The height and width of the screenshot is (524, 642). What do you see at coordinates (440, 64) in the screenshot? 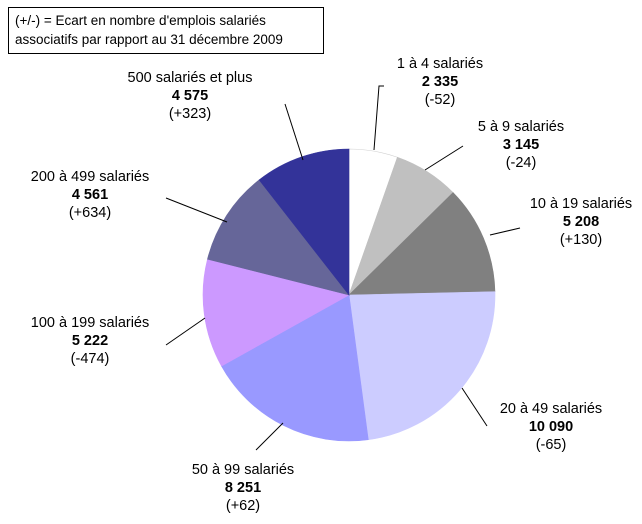
I see `slice-category-label-1: 1 à 4 salariés` at bounding box center [440, 64].